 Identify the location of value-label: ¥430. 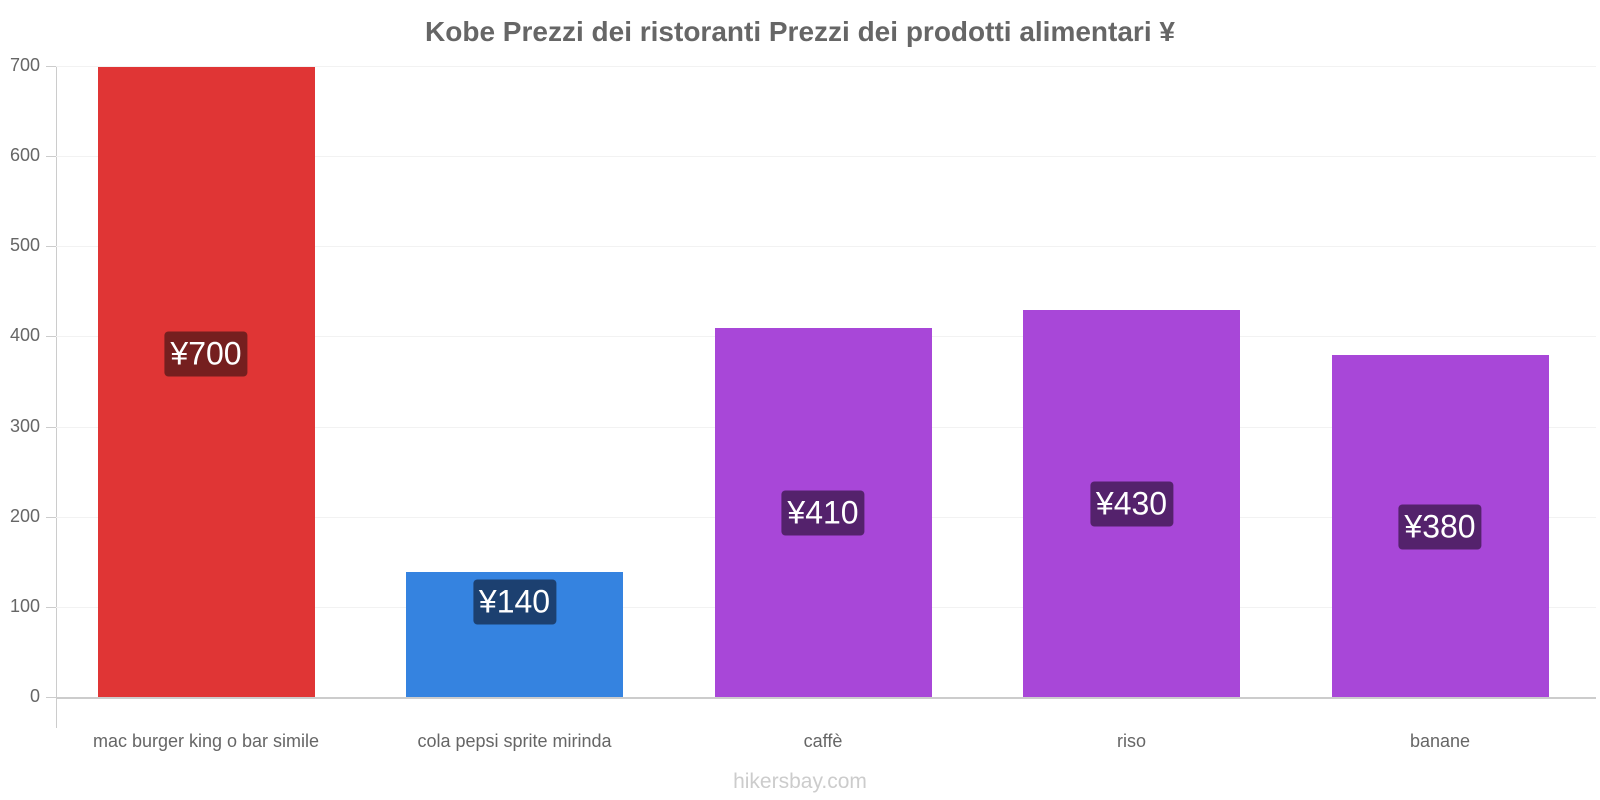
(1131, 504).